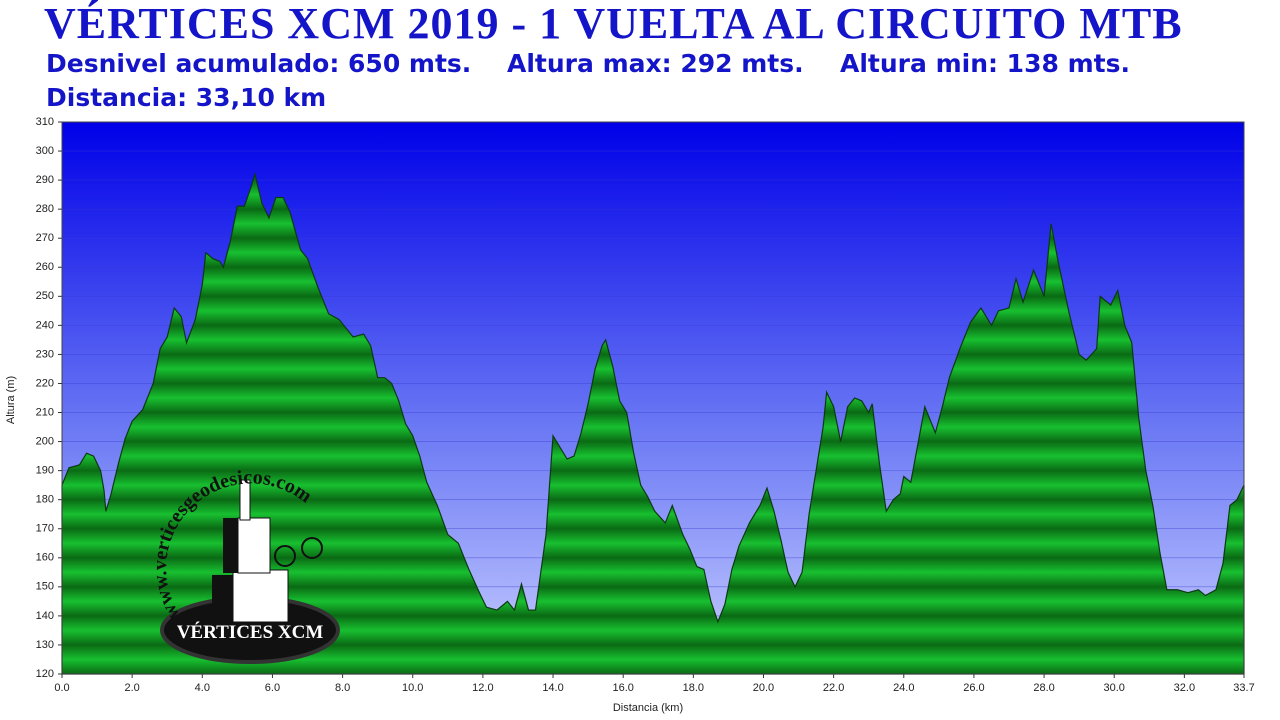  Describe the element at coordinates (412, 688) in the screenshot. I see `x-tick-label: 10.0` at that location.